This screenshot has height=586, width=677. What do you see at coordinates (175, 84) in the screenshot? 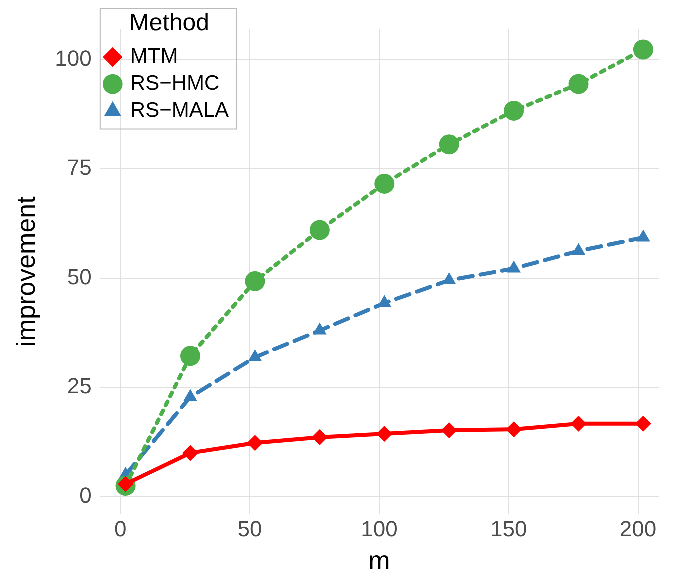
I see `legend-label: RS−HMC` at bounding box center [175, 84].